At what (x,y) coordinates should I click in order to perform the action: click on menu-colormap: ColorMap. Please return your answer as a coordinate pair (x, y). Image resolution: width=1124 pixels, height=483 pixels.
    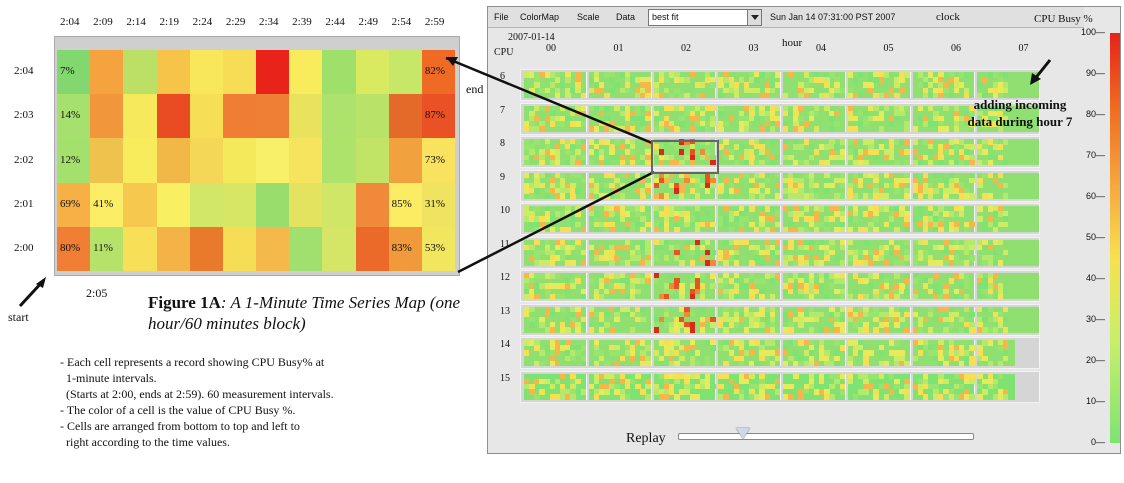
    Looking at the image, I should click on (540, 17).